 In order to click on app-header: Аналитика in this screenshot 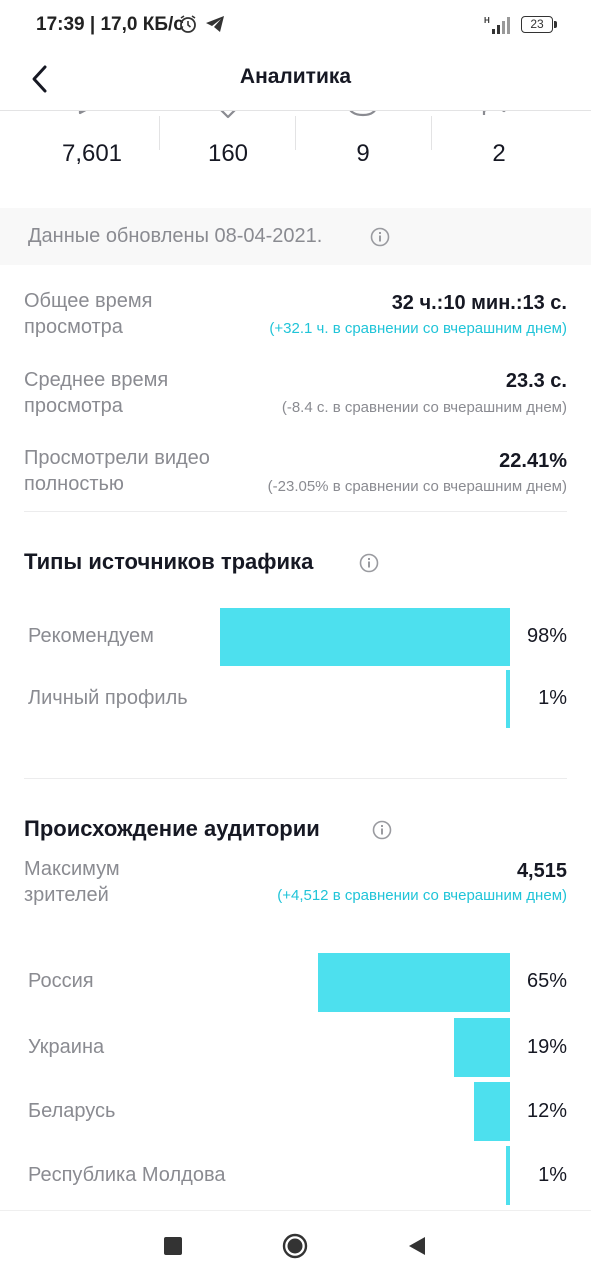, I will do `click(295, 80)`.